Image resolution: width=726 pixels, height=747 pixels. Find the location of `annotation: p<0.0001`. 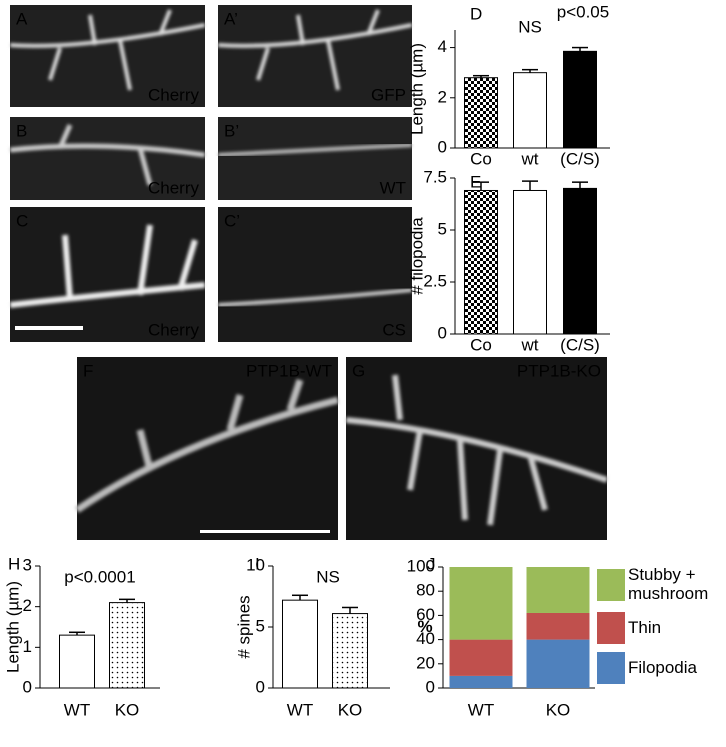

annotation: p<0.0001 is located at coordinates (99, 576).